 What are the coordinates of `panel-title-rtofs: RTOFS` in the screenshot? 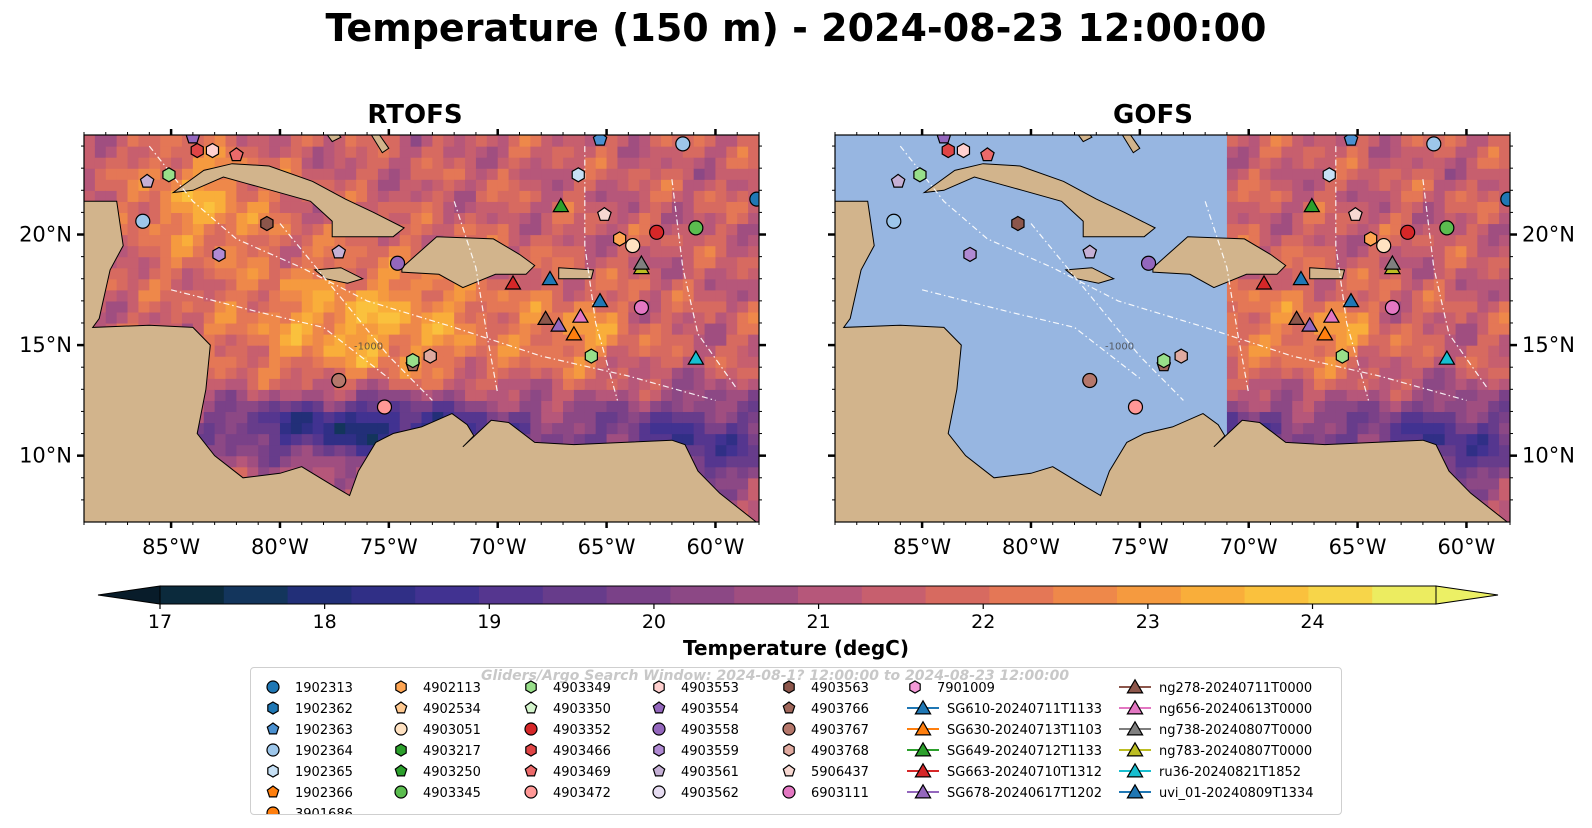 It's located at (415, 115).